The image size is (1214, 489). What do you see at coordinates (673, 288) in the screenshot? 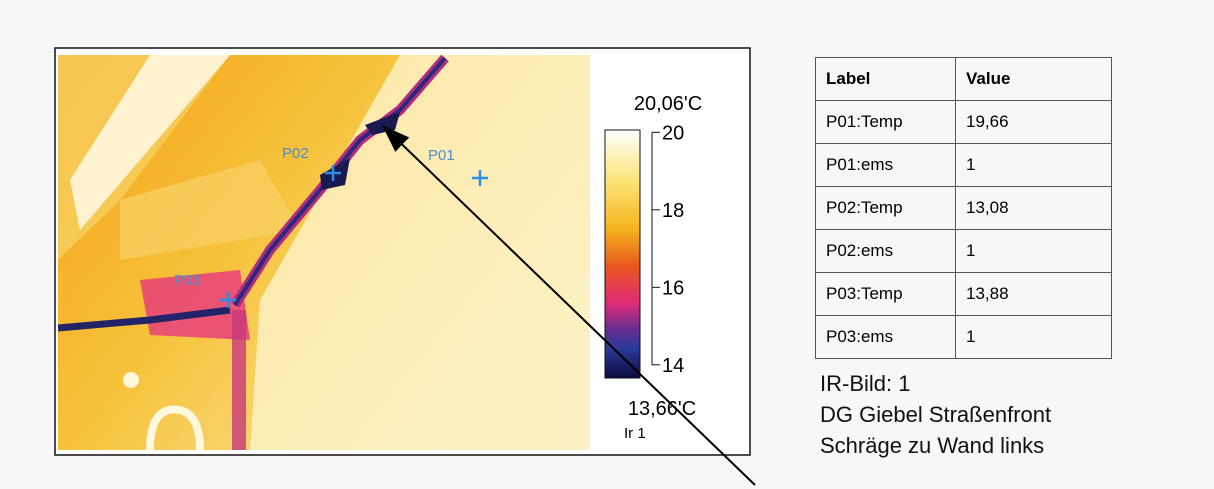
I see `colorbar-tick-label: 16` at bounding box center [673, 288].